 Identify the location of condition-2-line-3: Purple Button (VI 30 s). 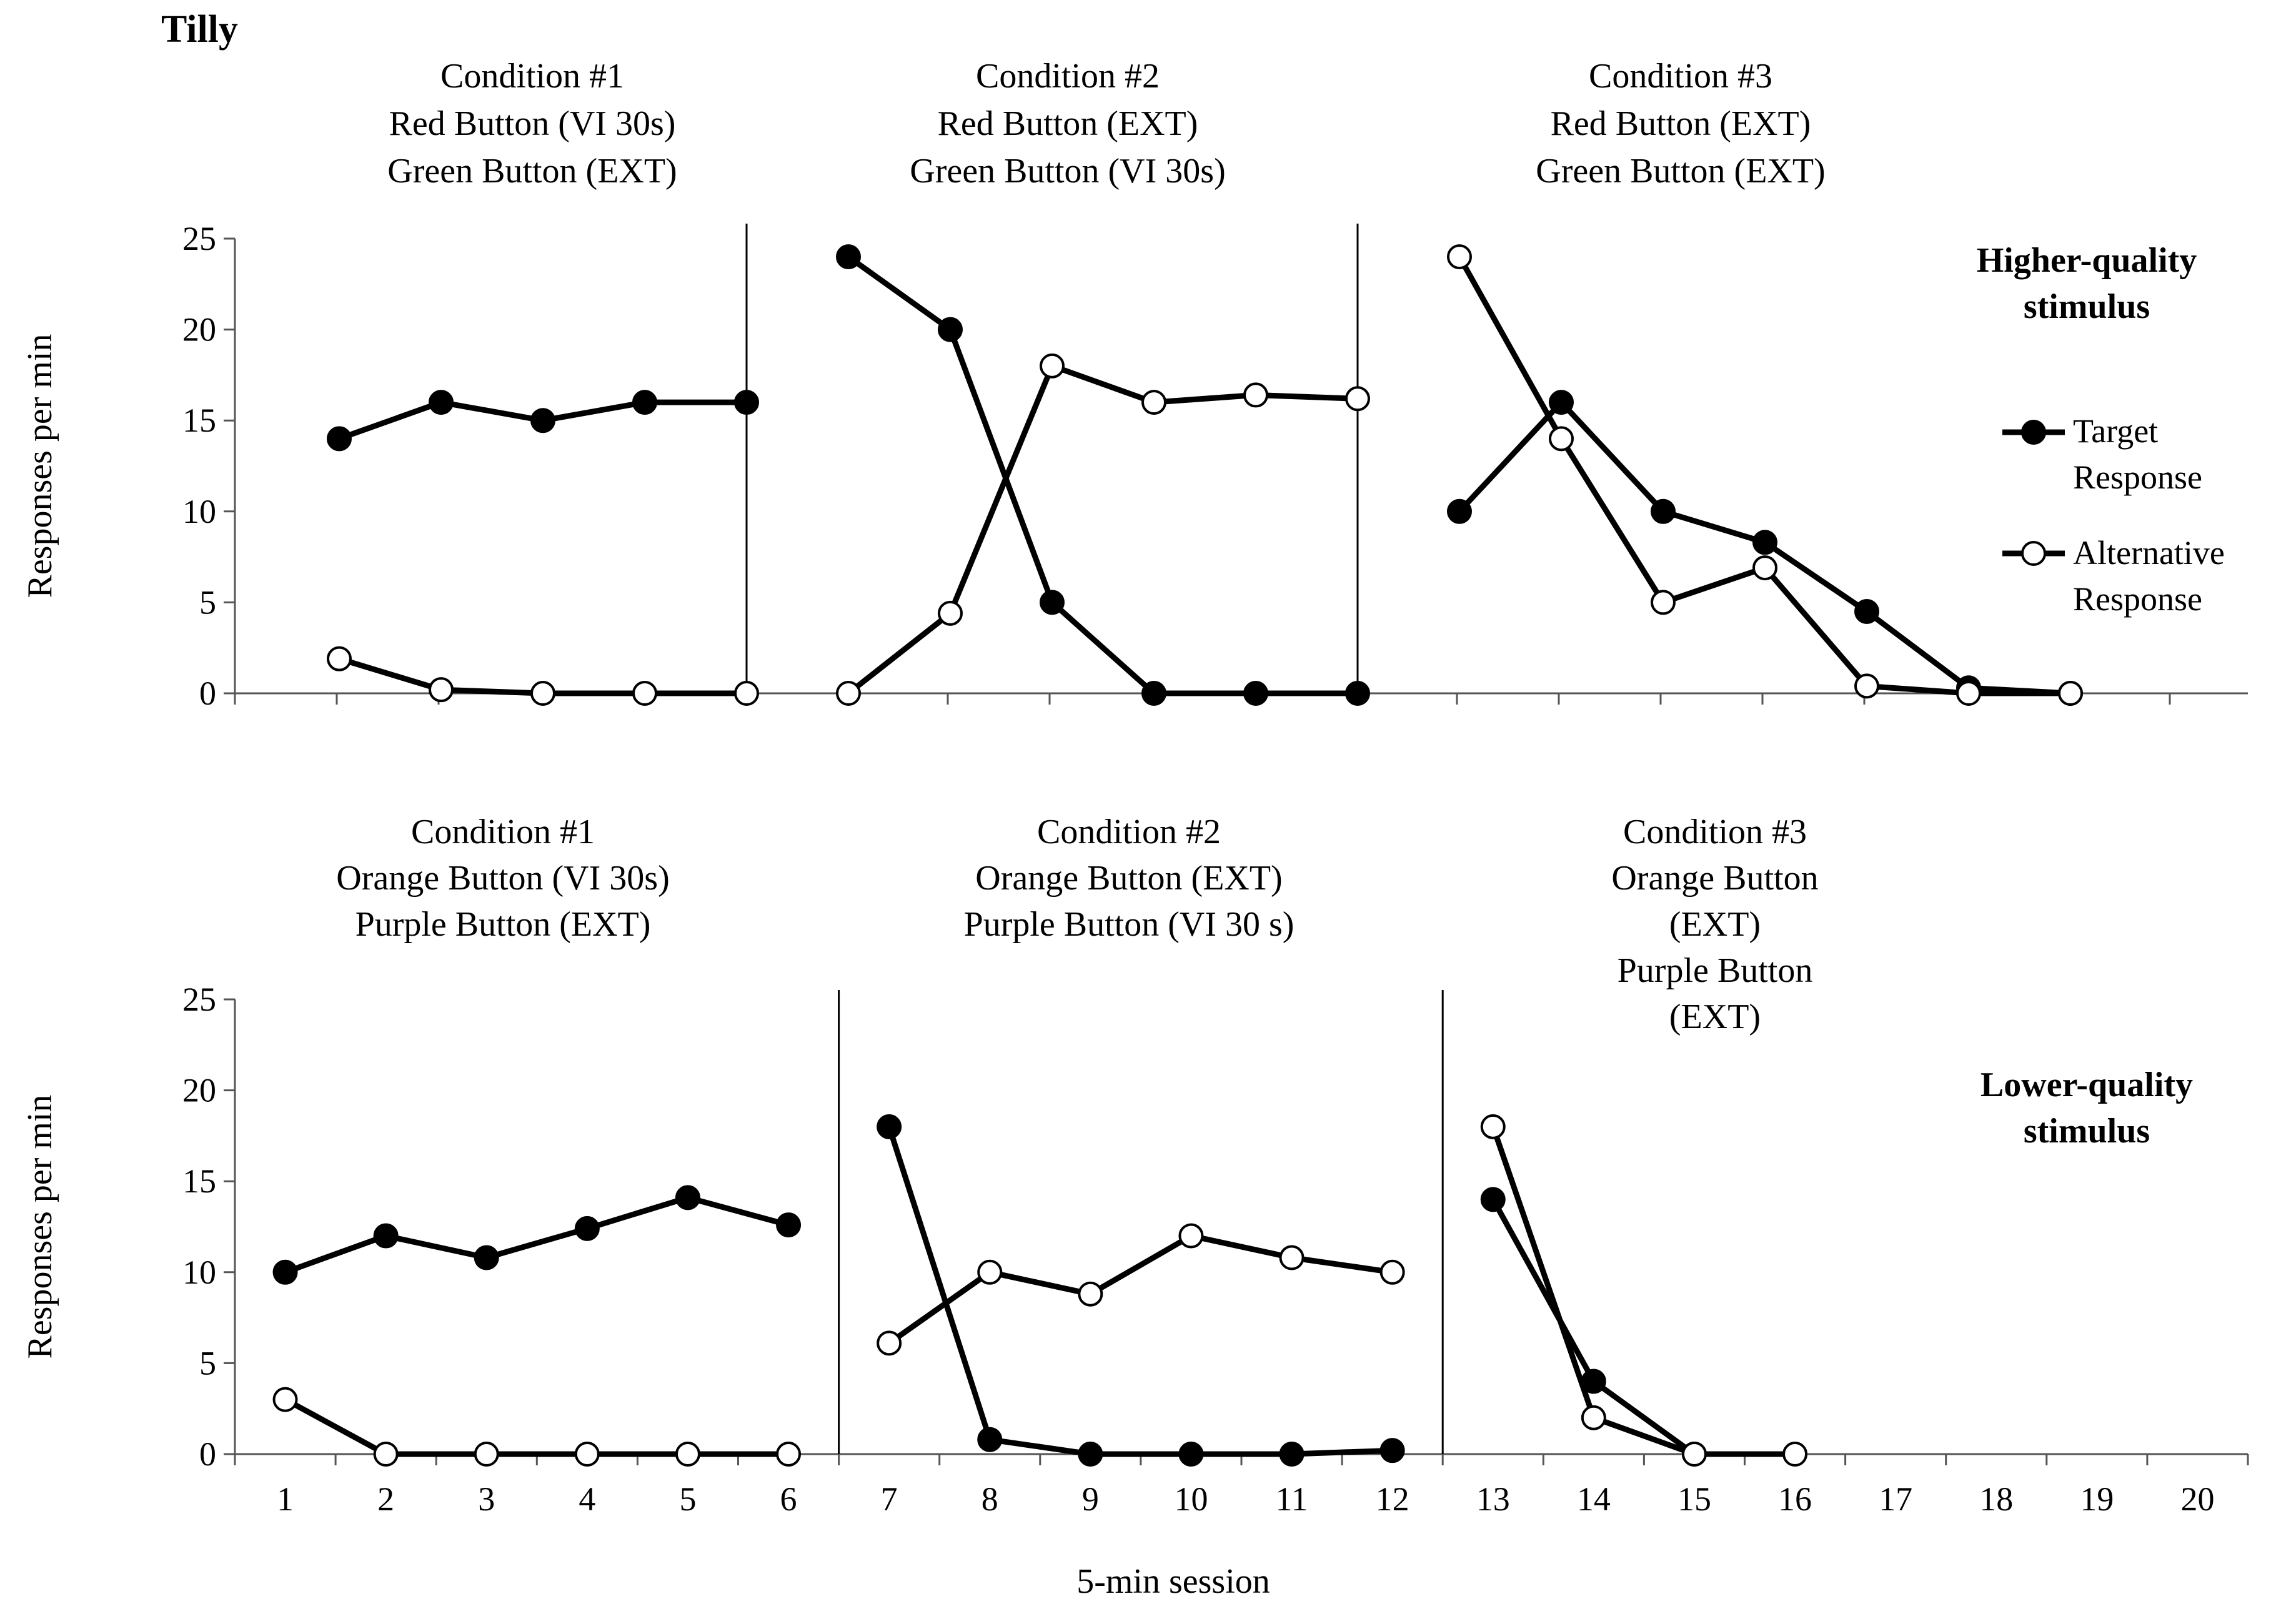
(1129, 924).